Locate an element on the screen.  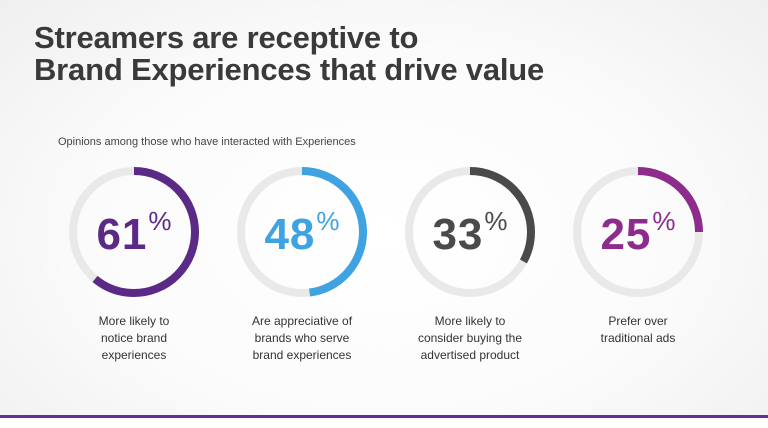
stat-block-1: 61% More likely to notice brand experiences is located at coordinates (134, 267).